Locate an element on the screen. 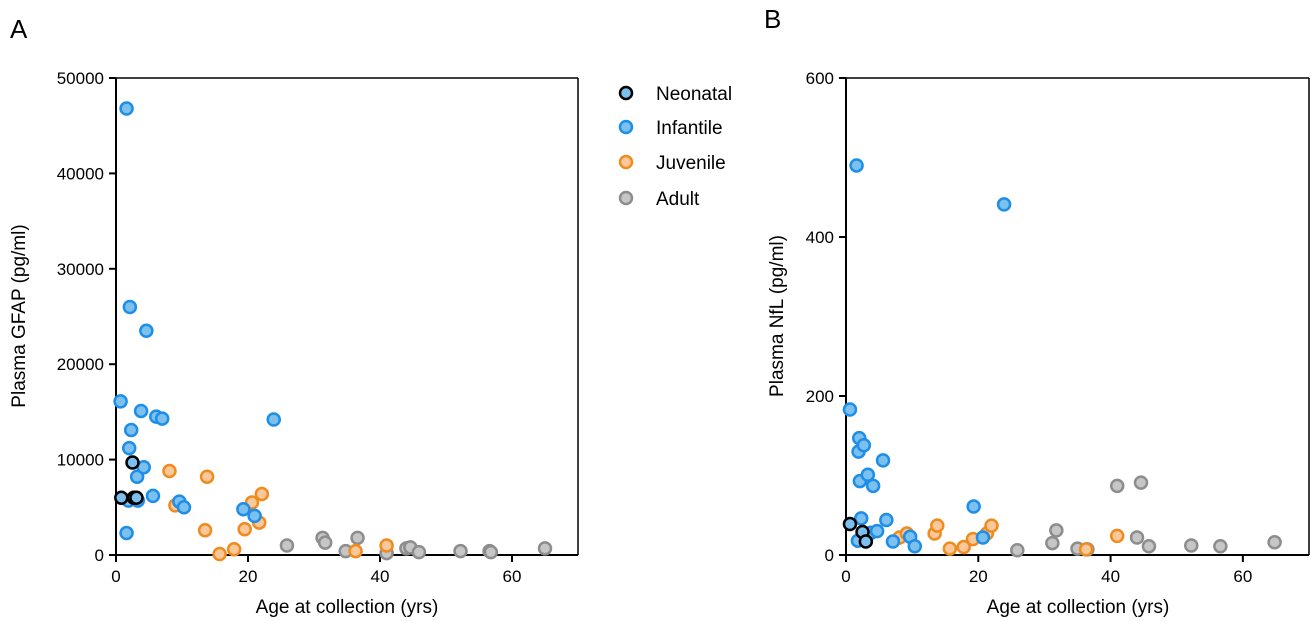  legend-label-neonatal: Neonatal is located at coordinates (694, 94).